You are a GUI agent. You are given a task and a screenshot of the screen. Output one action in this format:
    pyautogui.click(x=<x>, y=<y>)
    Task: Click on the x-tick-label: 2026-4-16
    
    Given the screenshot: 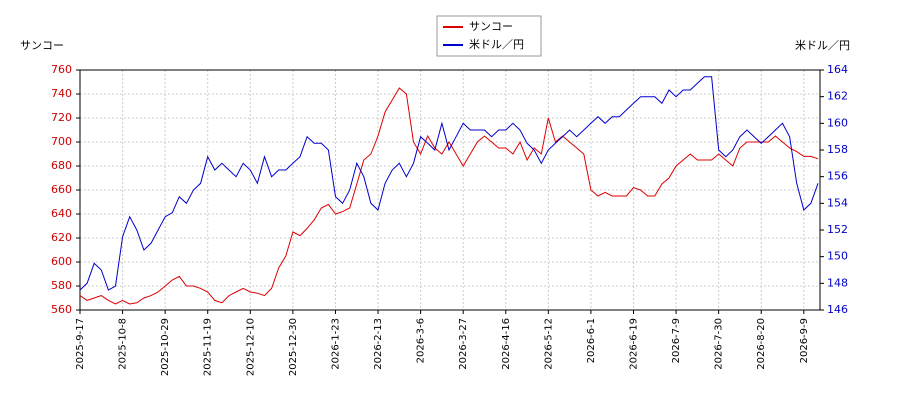 What is the action you would take?
    pyautogui.click(x=506, y=344)
    